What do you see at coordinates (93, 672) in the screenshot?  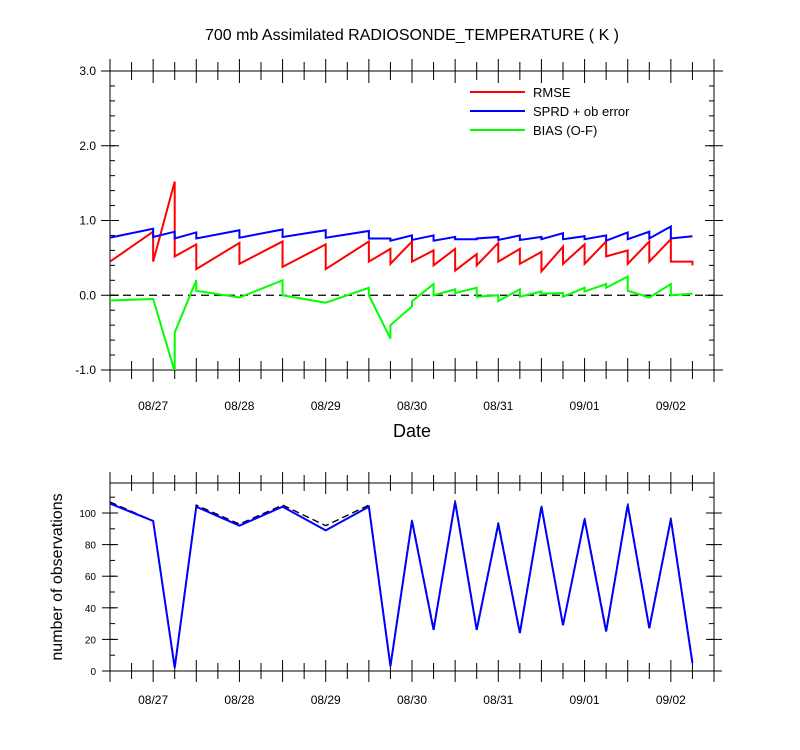 I see `y-tick-label: 0` at bounding box center [93, 672].